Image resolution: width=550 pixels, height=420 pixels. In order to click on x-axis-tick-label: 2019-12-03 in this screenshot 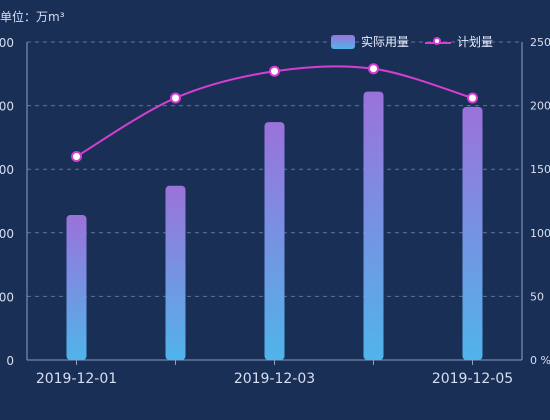, I will do `click(274, 379)`.